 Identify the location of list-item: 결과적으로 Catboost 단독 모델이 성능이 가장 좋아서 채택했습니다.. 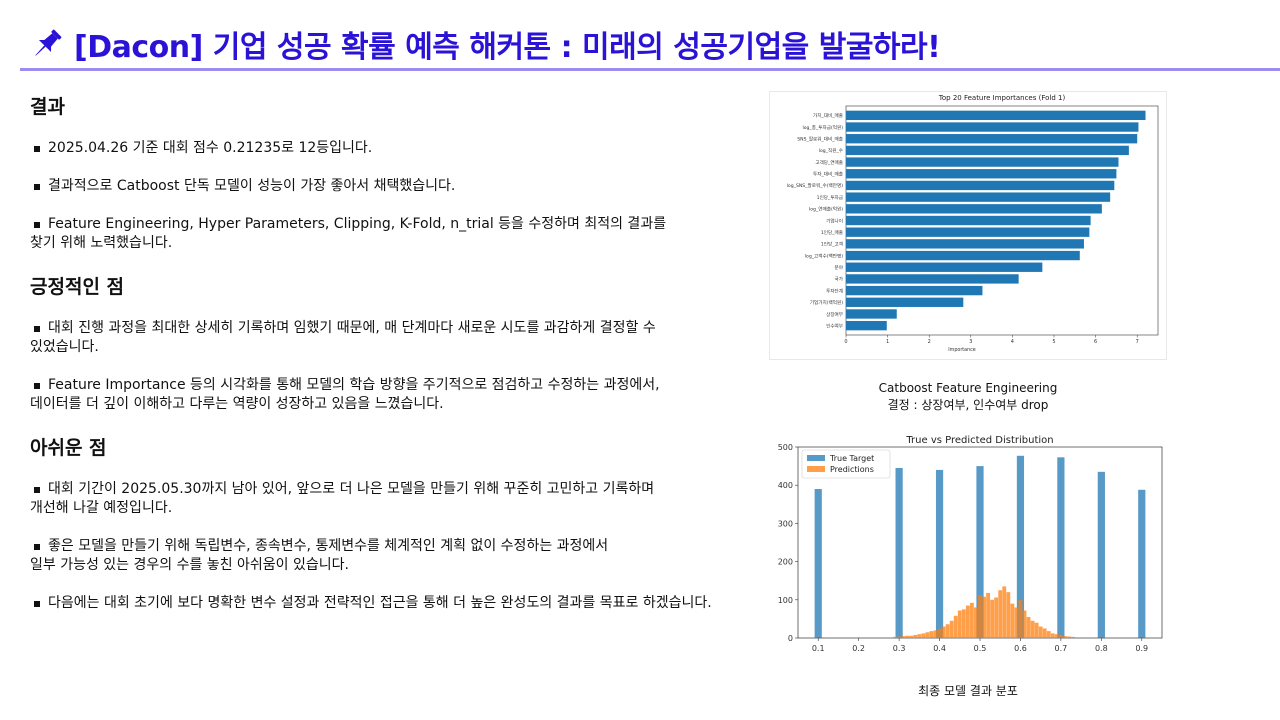
(395, 186).